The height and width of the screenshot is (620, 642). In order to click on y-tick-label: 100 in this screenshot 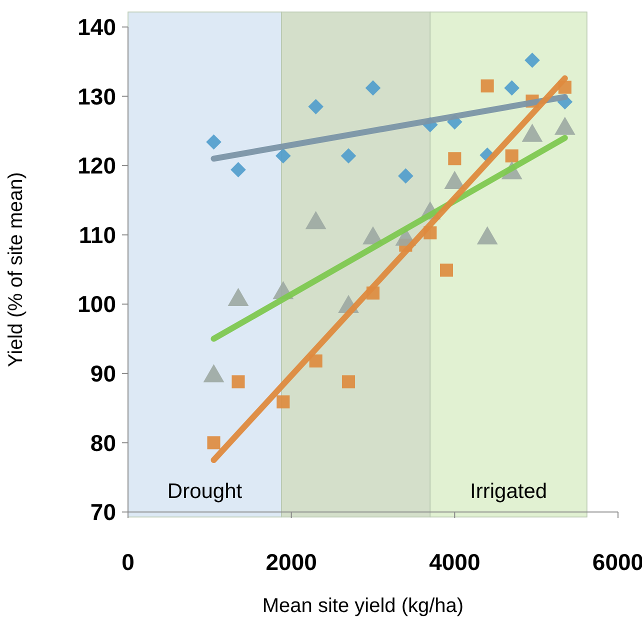, I will do `click(97, 304)`.